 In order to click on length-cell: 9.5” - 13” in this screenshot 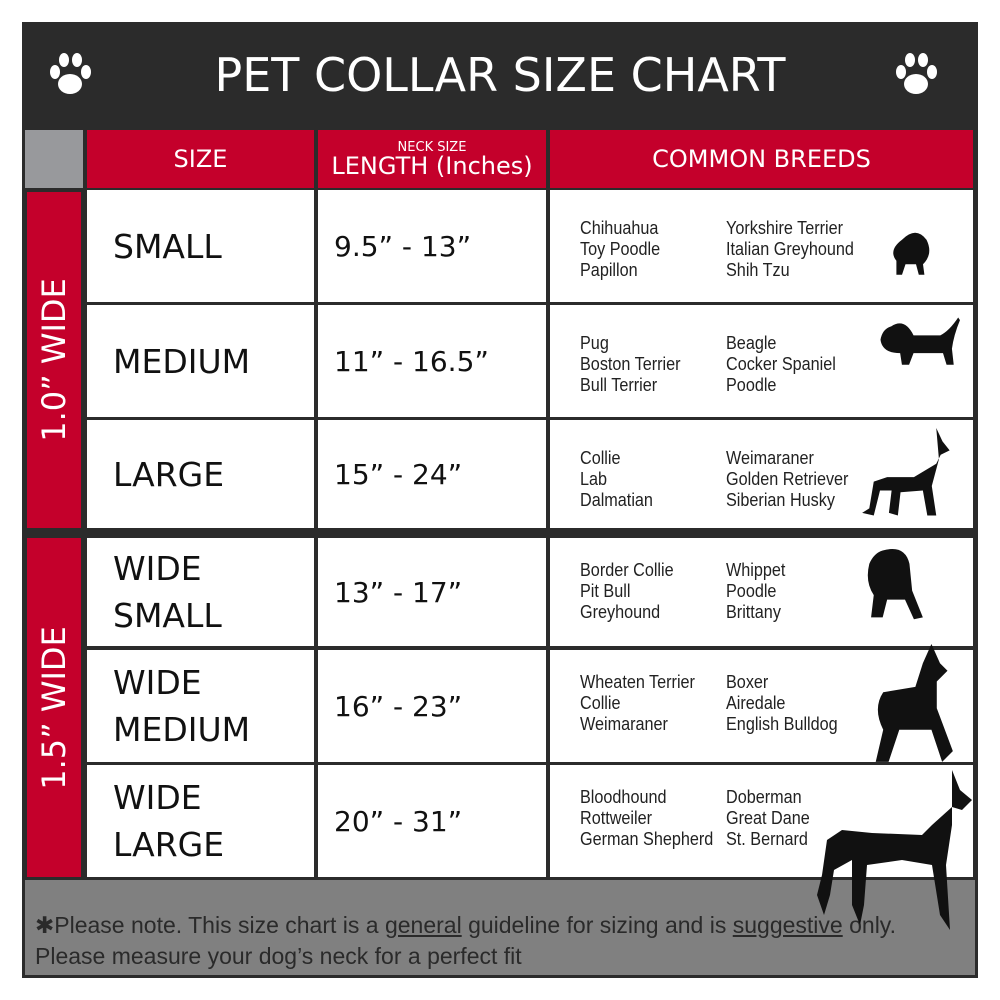, I will do `click(432, 246)`.